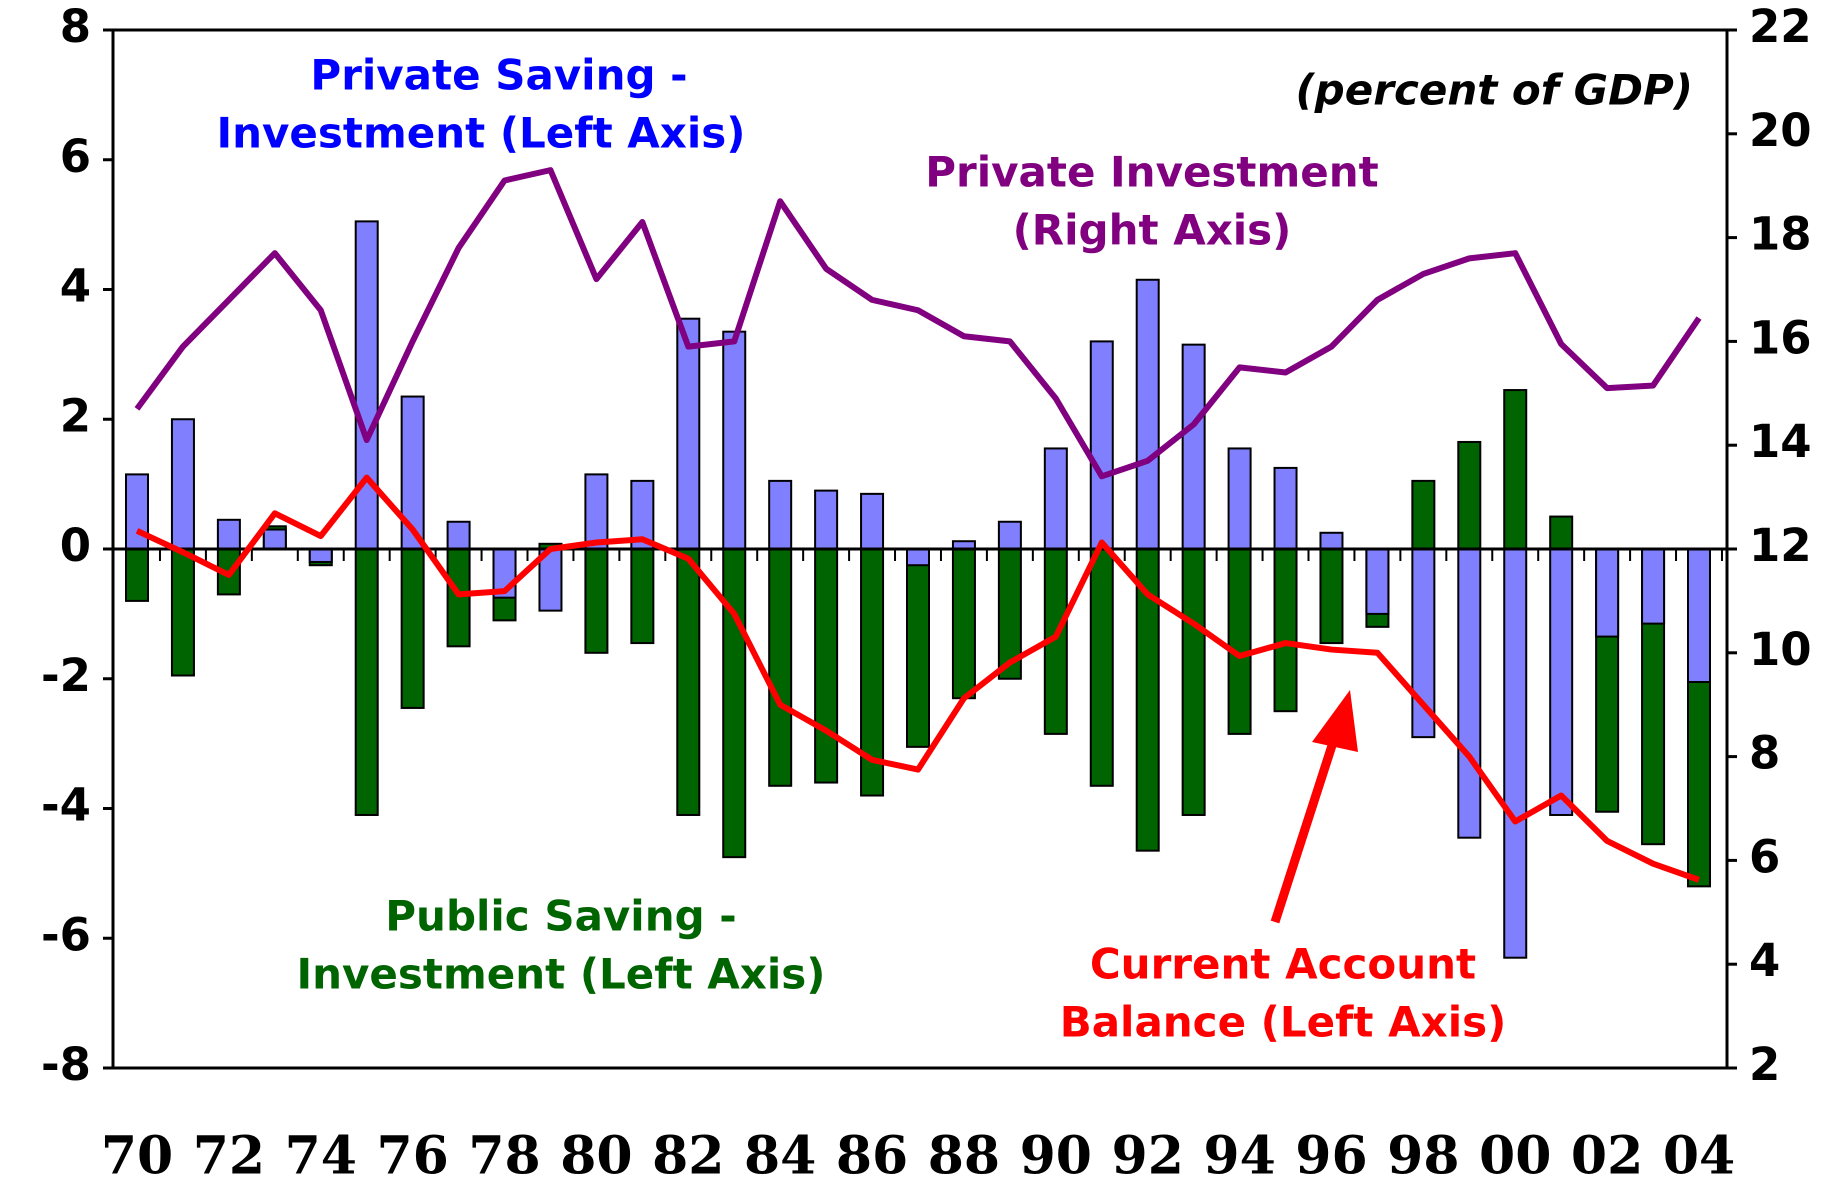  I want to click on y-tick-label: -8, so click(66, 1064).